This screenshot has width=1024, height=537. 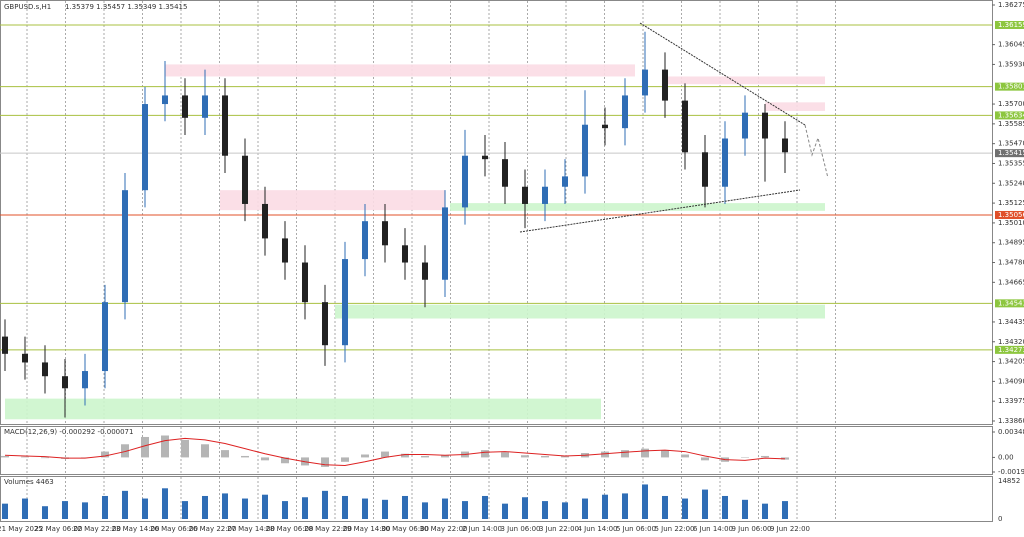 I want to click on volume-panel, so click(x=496, y=499).